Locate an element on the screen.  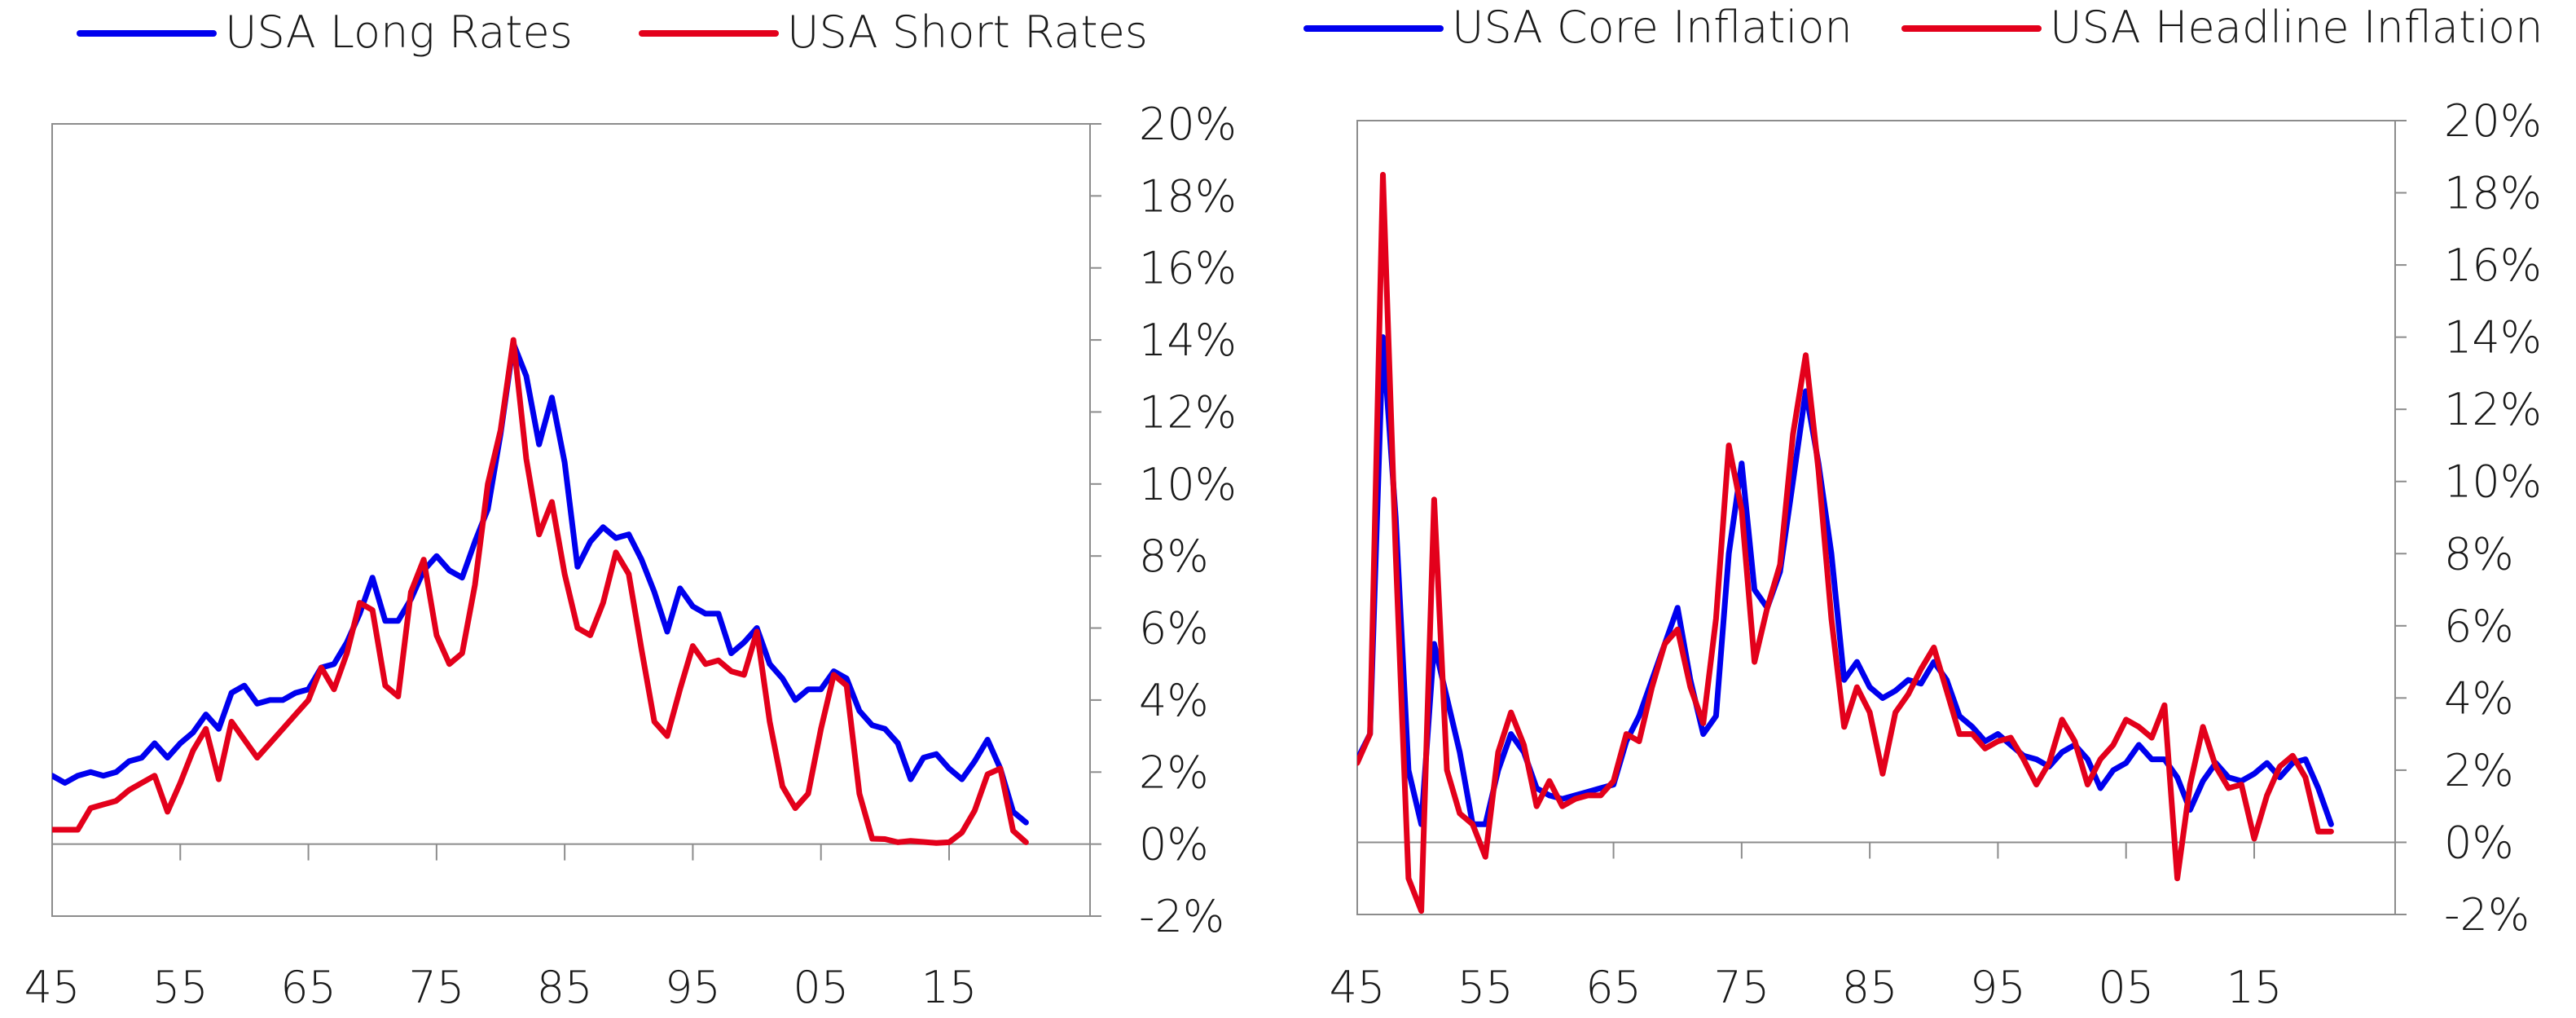
legend-label: USA Short Rates is located at coordinates (967, 32).